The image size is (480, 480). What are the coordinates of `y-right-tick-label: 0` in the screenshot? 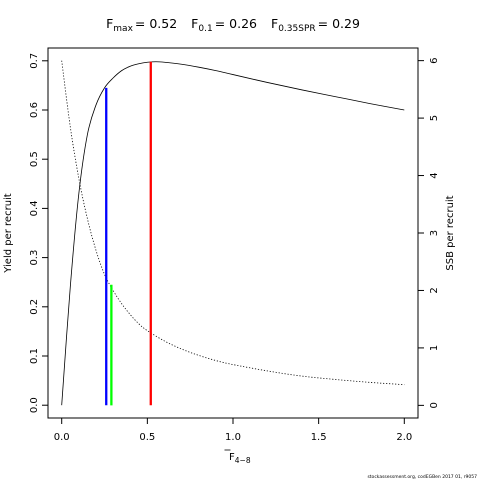 It's located at (434, 405).